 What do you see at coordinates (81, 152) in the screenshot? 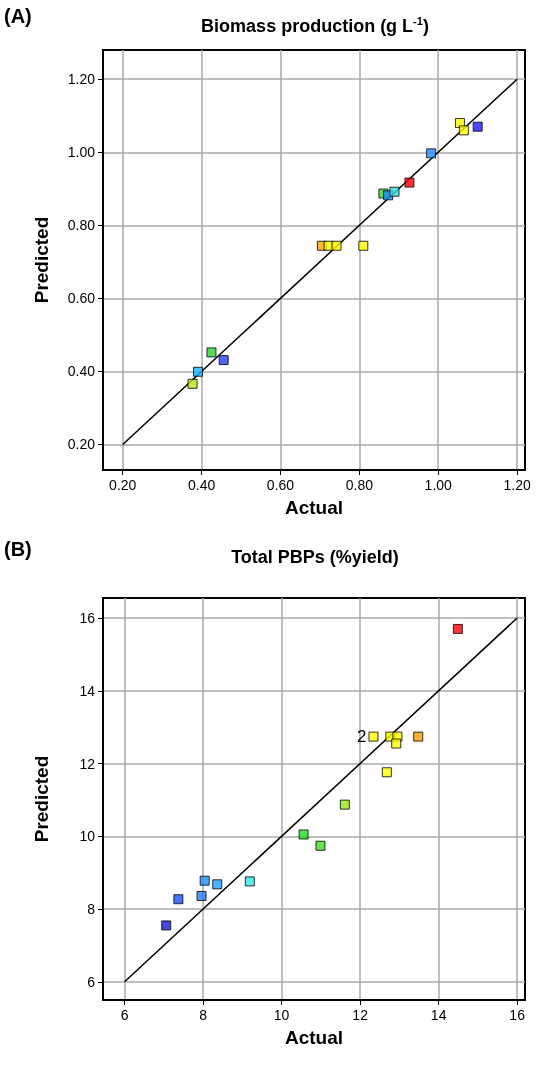
I see `y-tick-label: 1.00` at bounding box center [81, 152].